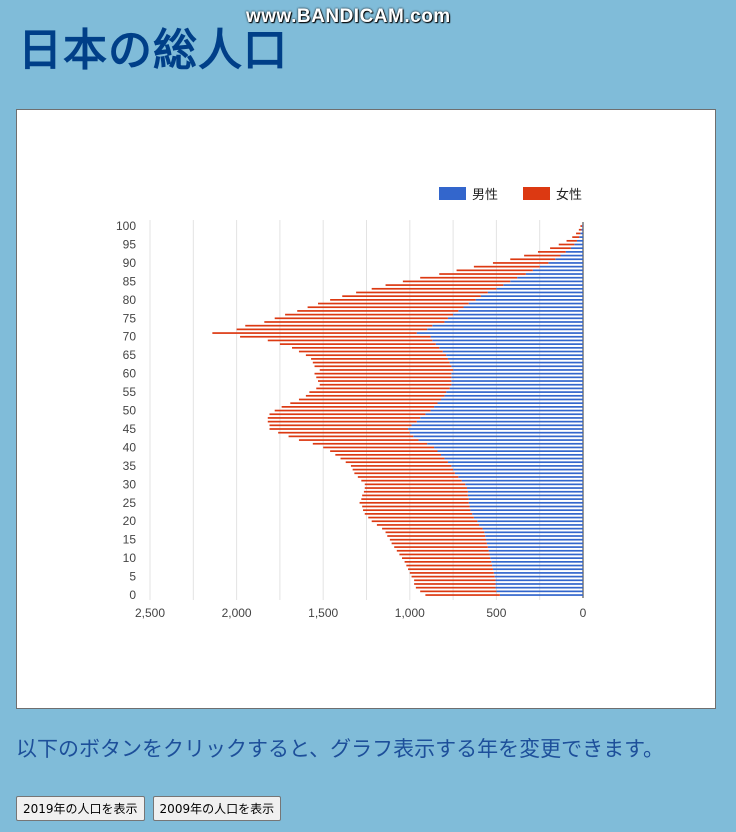 The image size is (736, 832). I want to click on x-tick-label: 1,500, so click(323, 613).